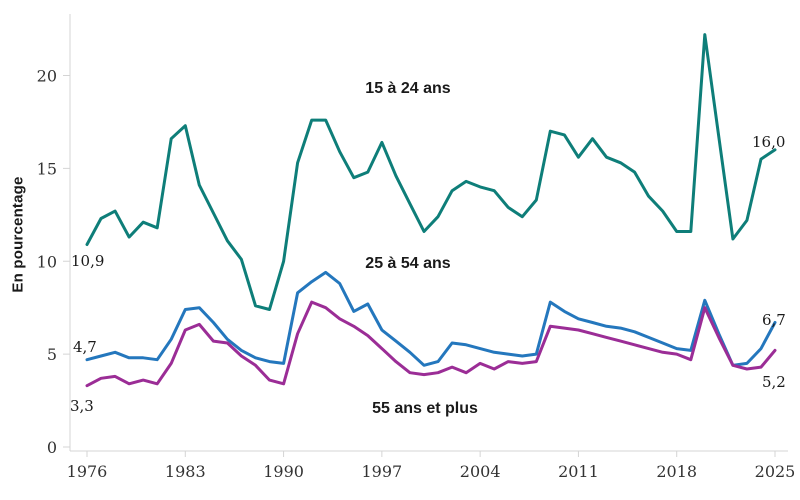  Describe the element at coordinates (85, 347) in the screenshot. I see `first-value-label-2: 4,7` at that location.